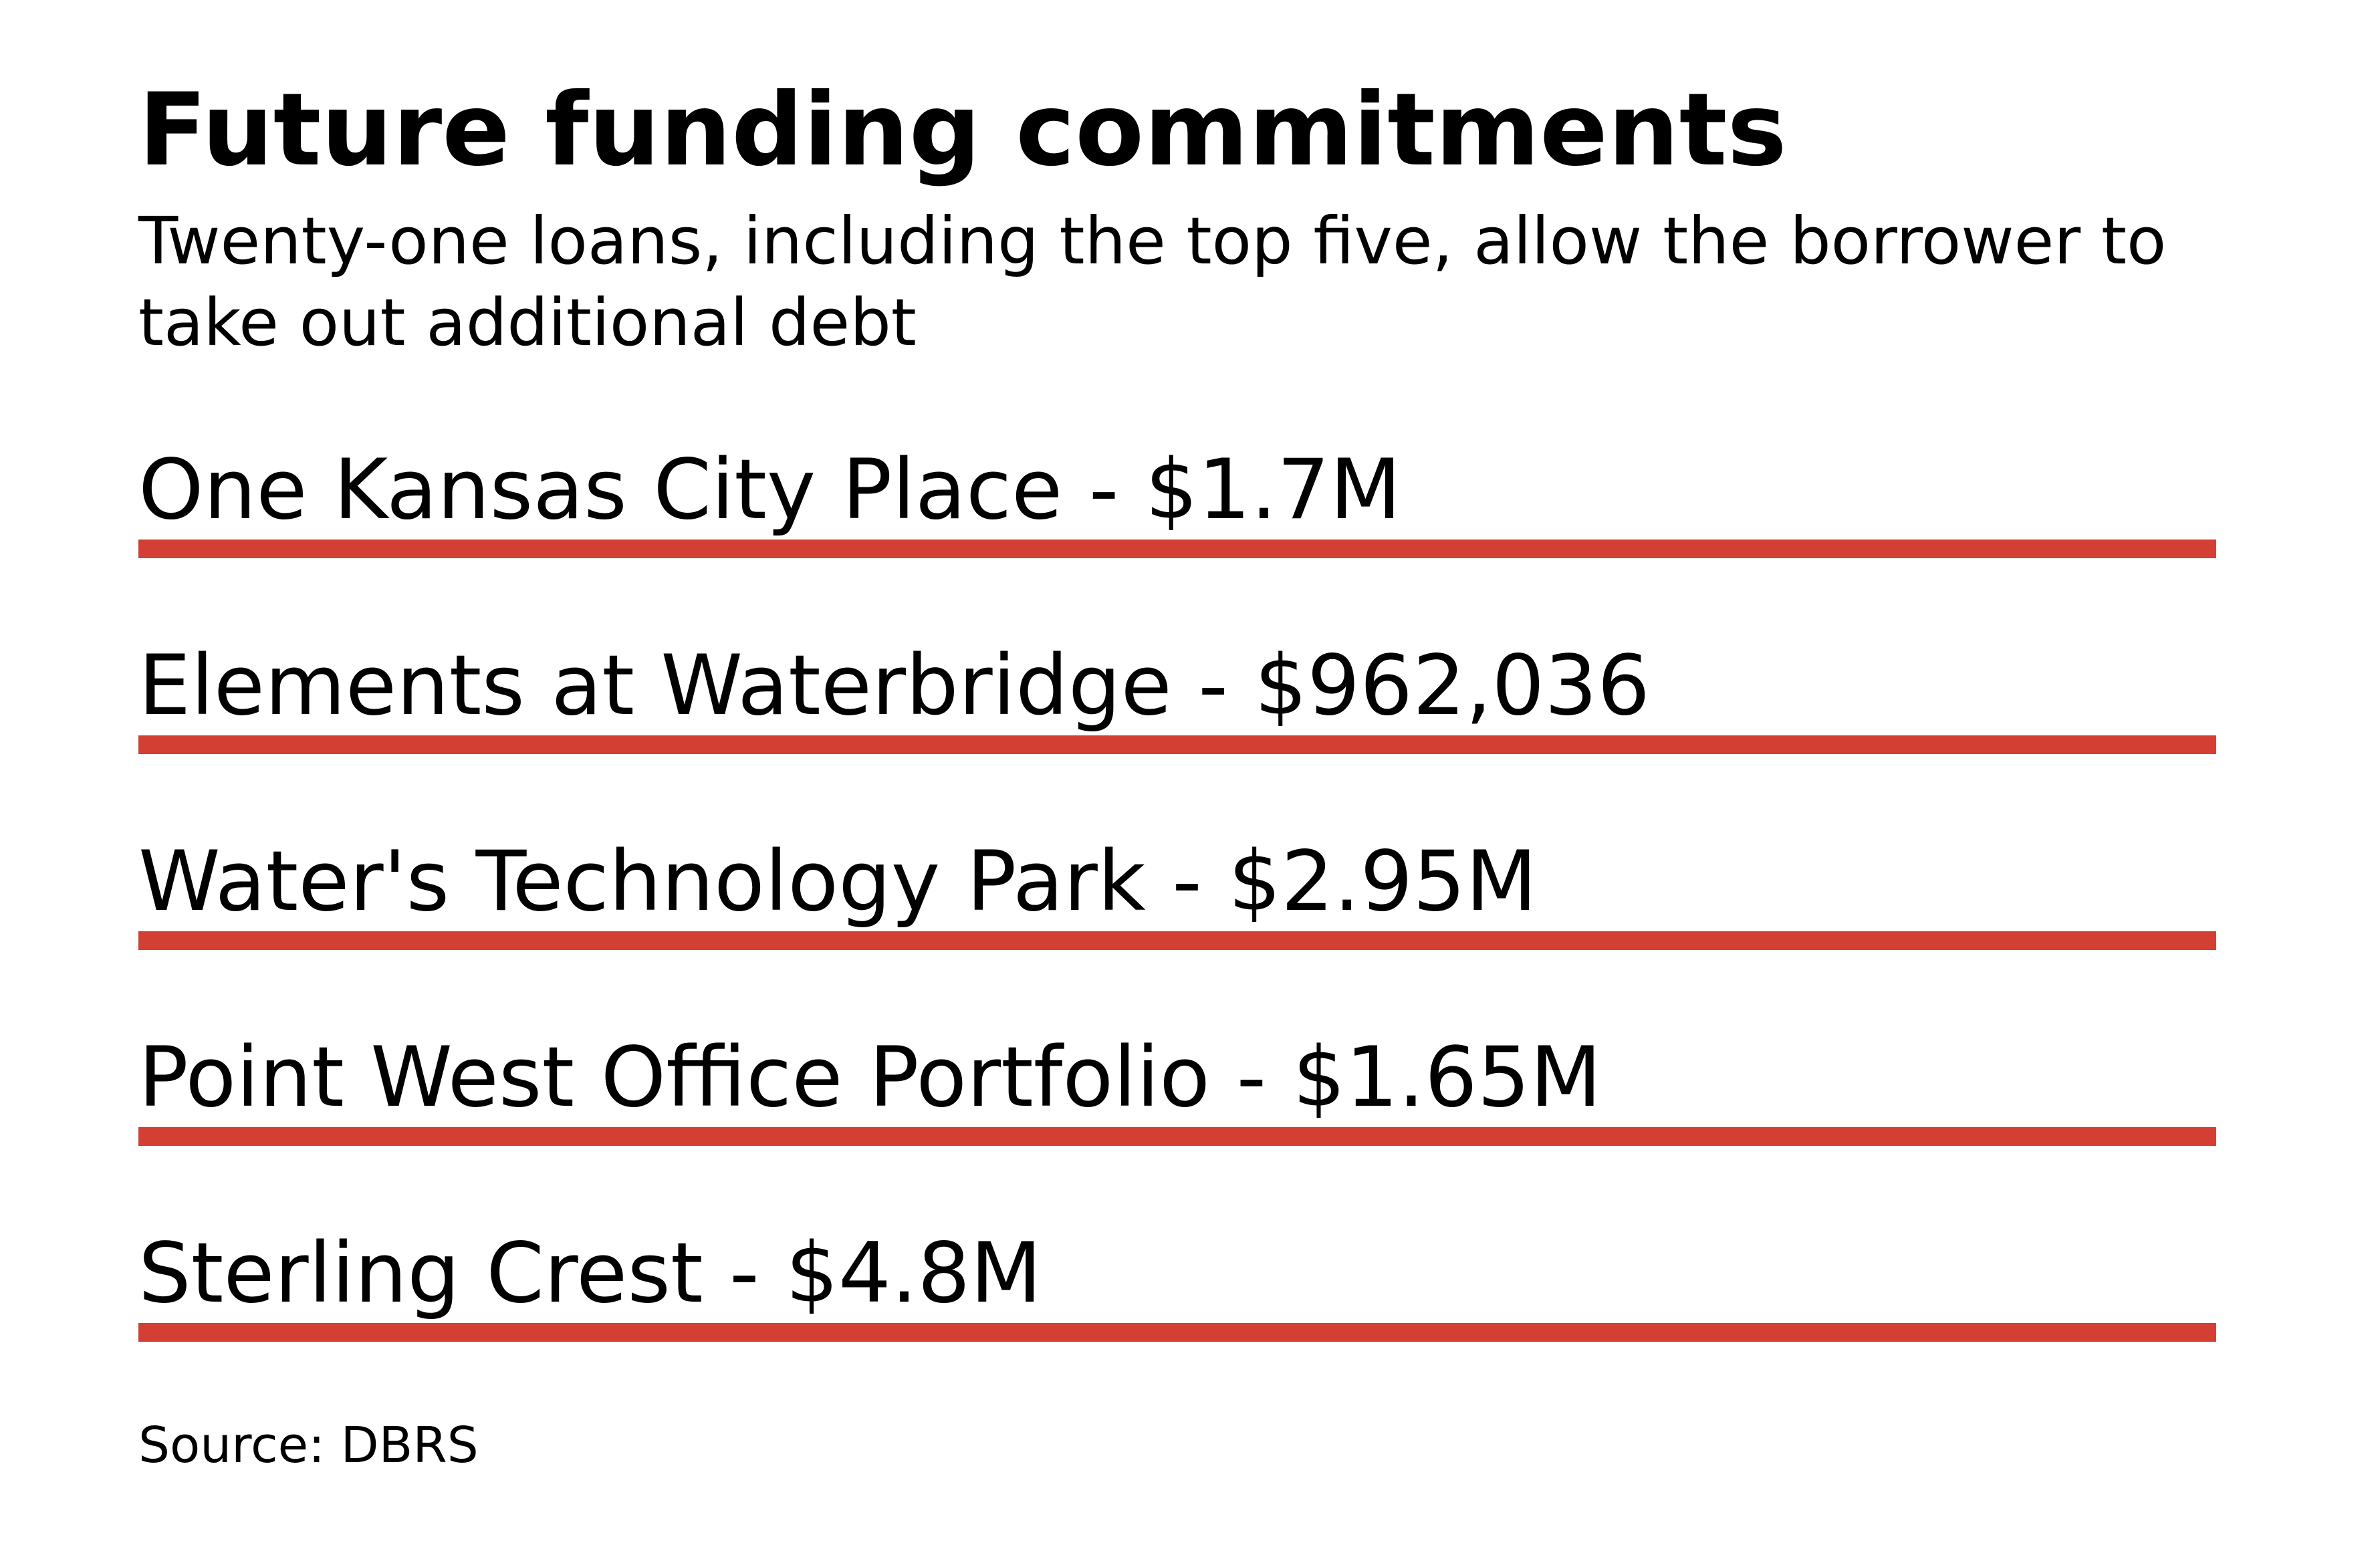  I want to click on funding-item: Elements at Waterbridge - $962,036, so click(1177, 687).